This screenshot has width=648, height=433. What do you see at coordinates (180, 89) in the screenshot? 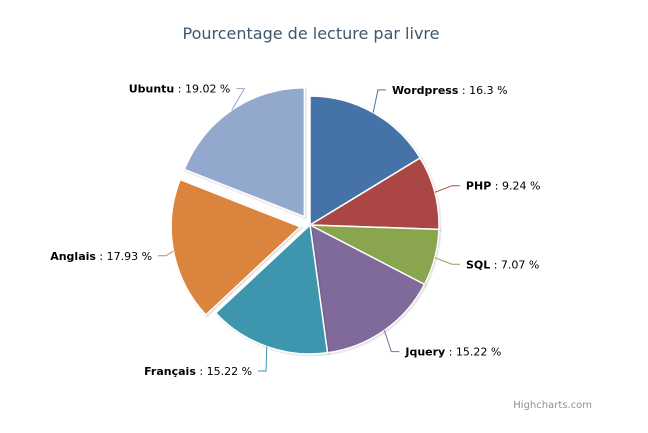
I see `data-label-ubuntu: Ubuntu : 19.02 %` at bounding box center [180, 89].